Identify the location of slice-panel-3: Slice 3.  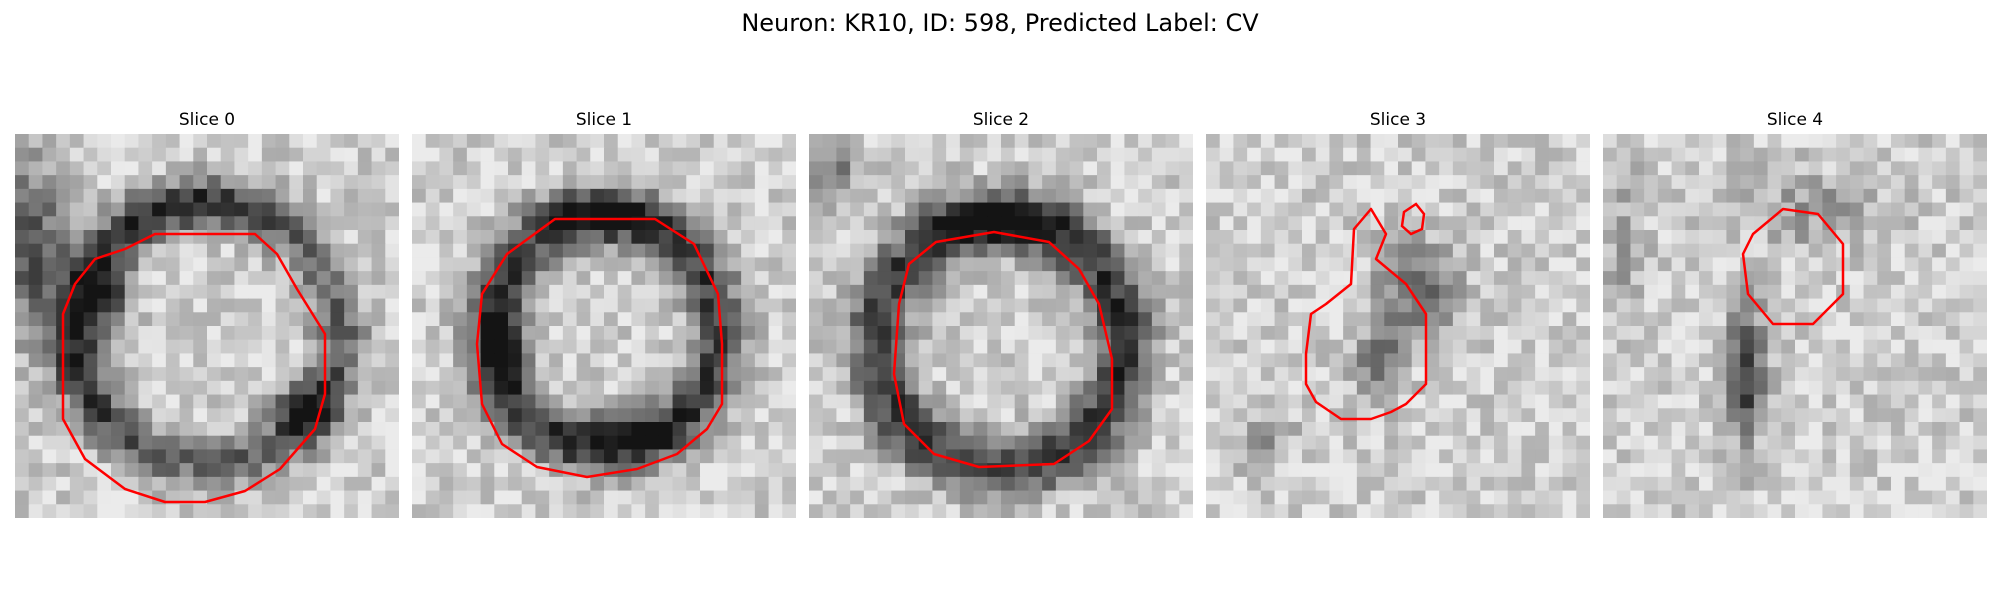
(1398, 313).